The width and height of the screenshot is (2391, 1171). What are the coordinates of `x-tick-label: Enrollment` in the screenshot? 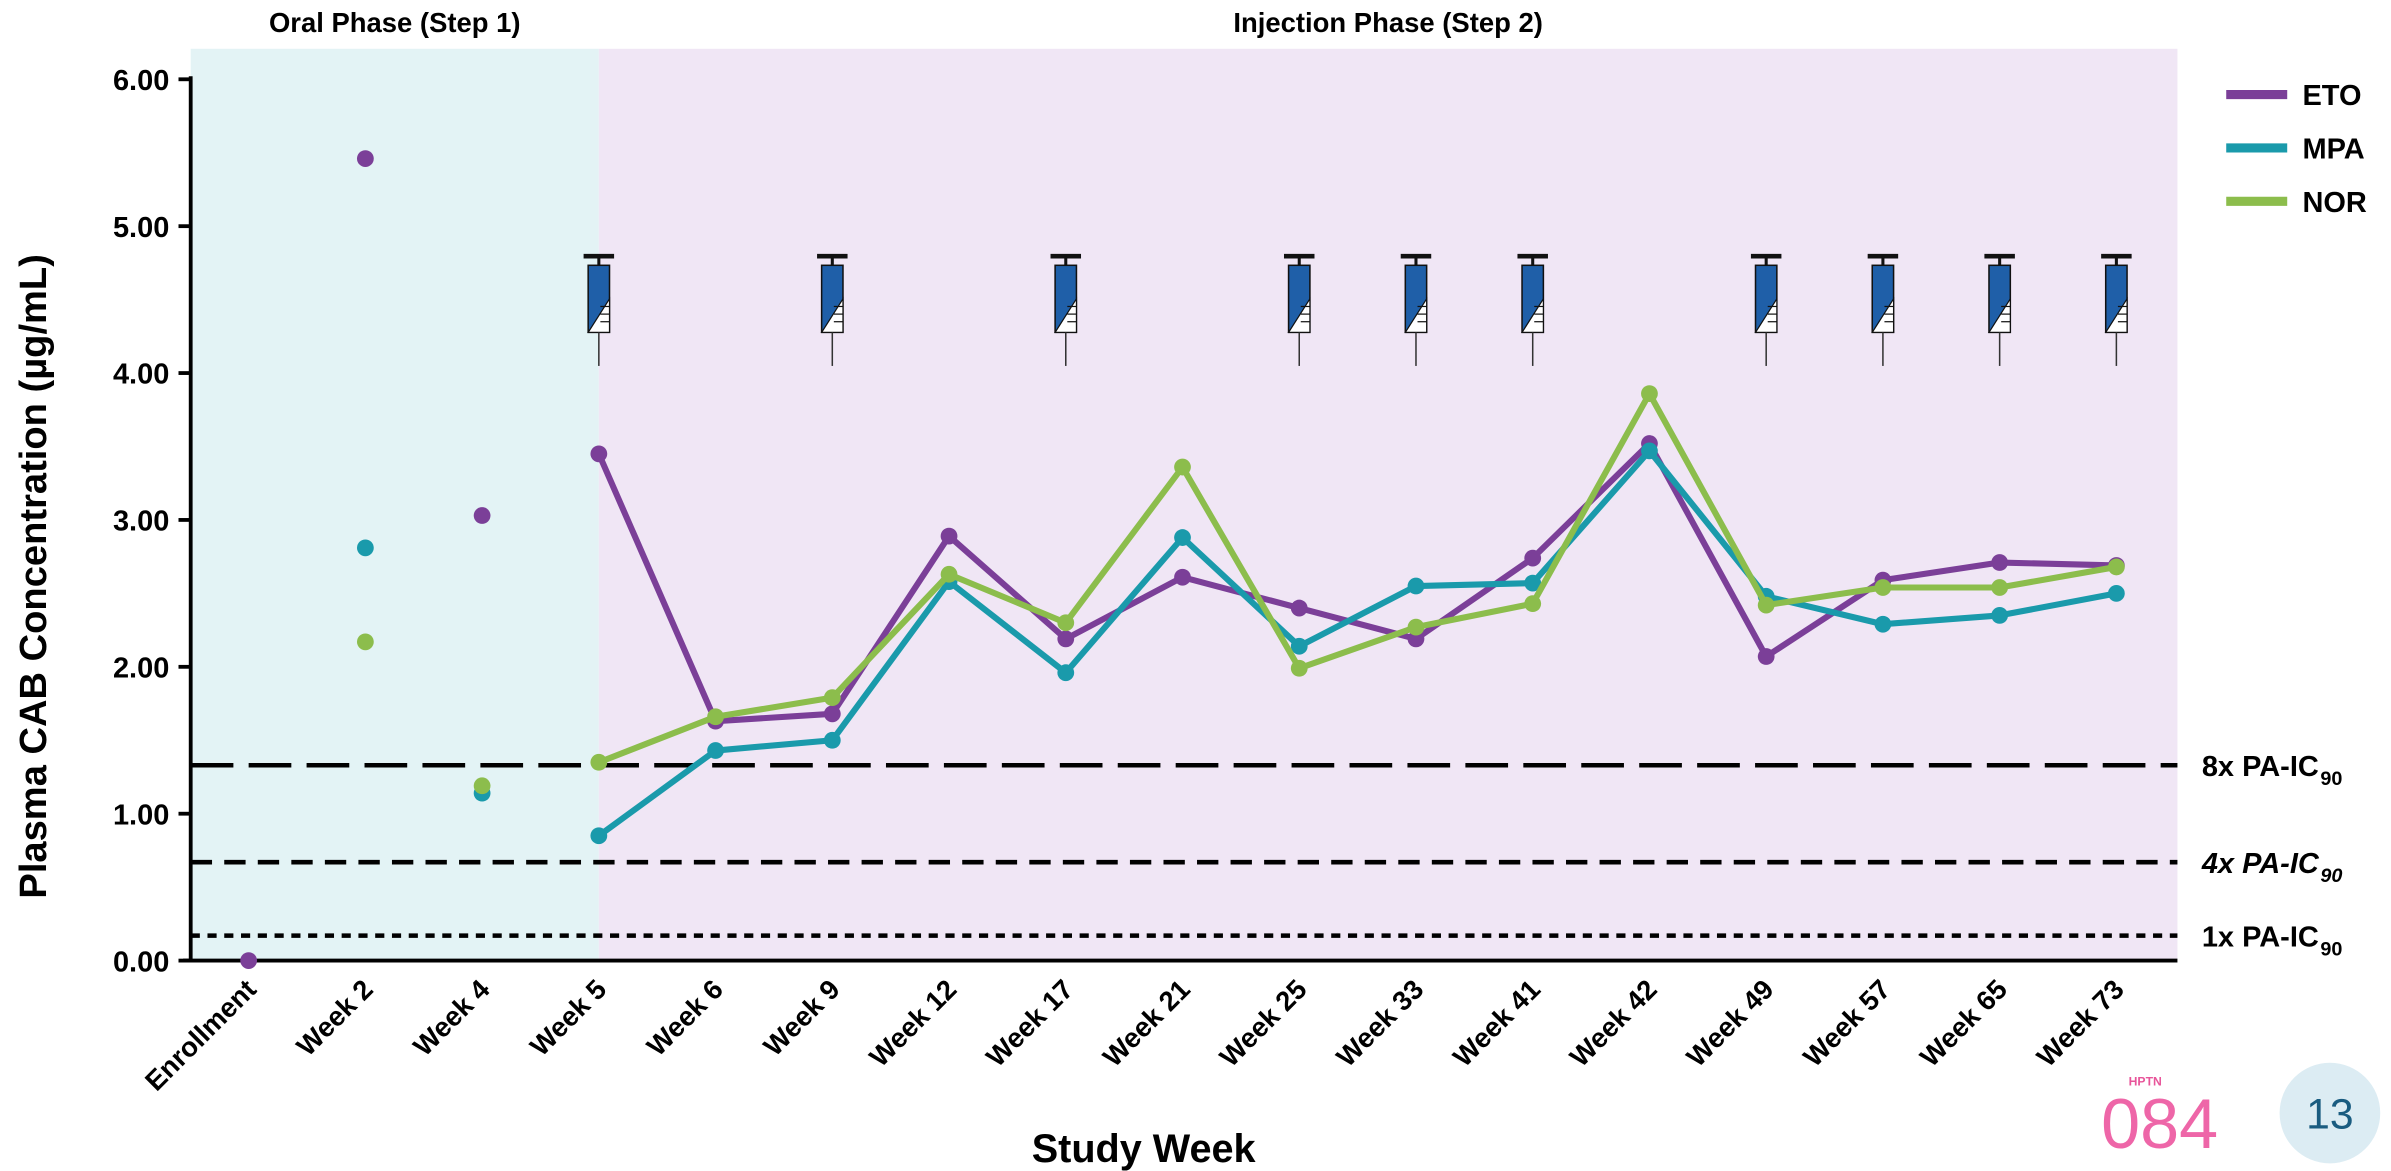 It's located at (200, 1034).